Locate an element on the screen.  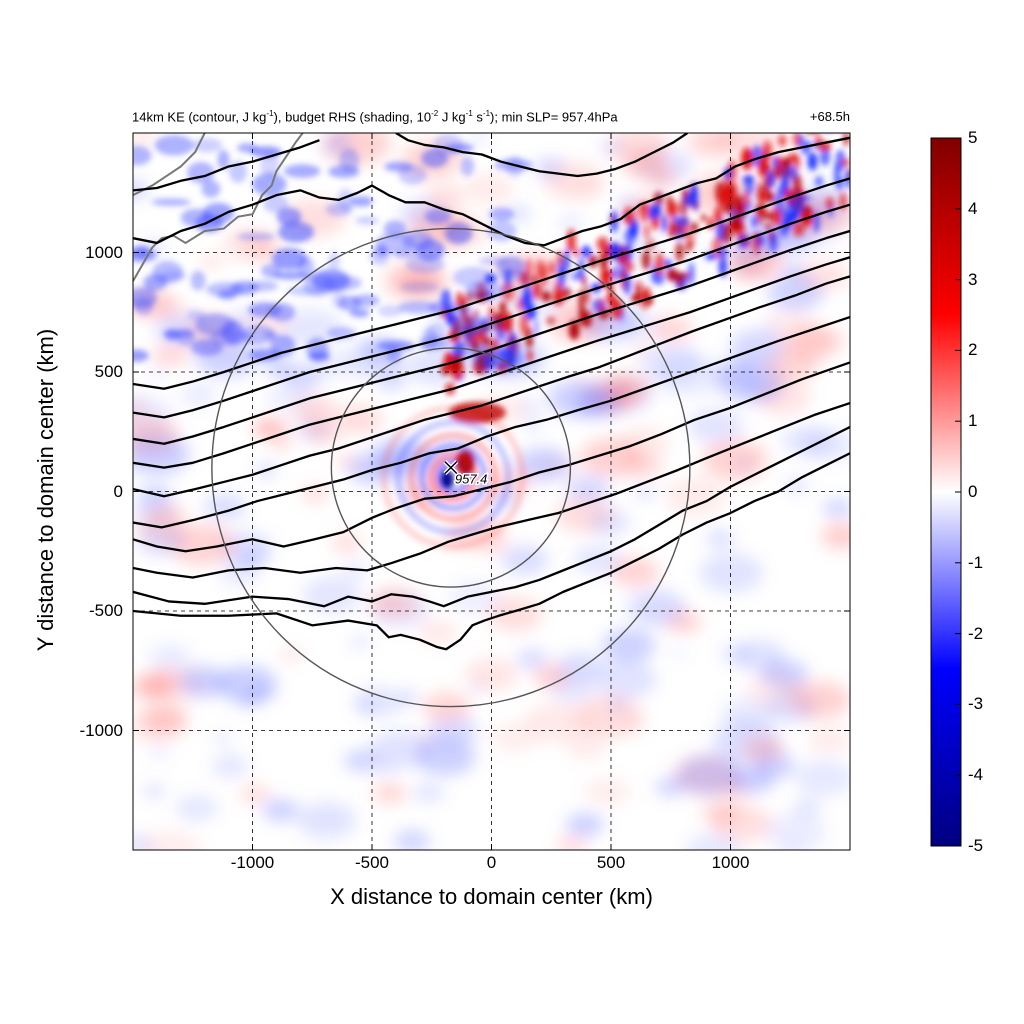
colorbar is located at coordinates (946, 492).